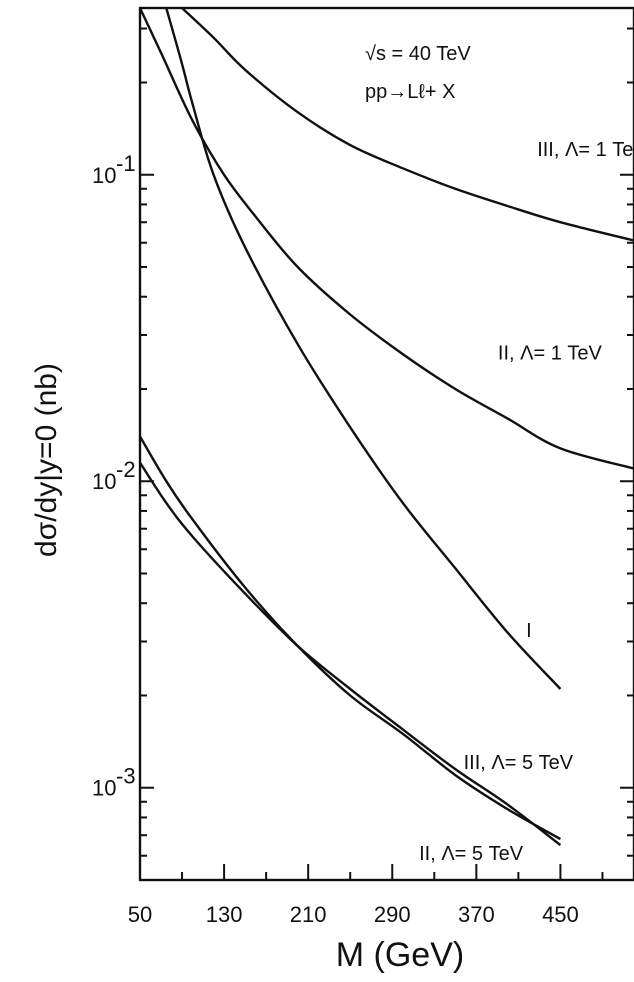 The height and width of the screenshot is (982, 634). Describe the element at coordinates (126, 776) in the screenshot. I see `y-tick-exponent: -3` at that location.